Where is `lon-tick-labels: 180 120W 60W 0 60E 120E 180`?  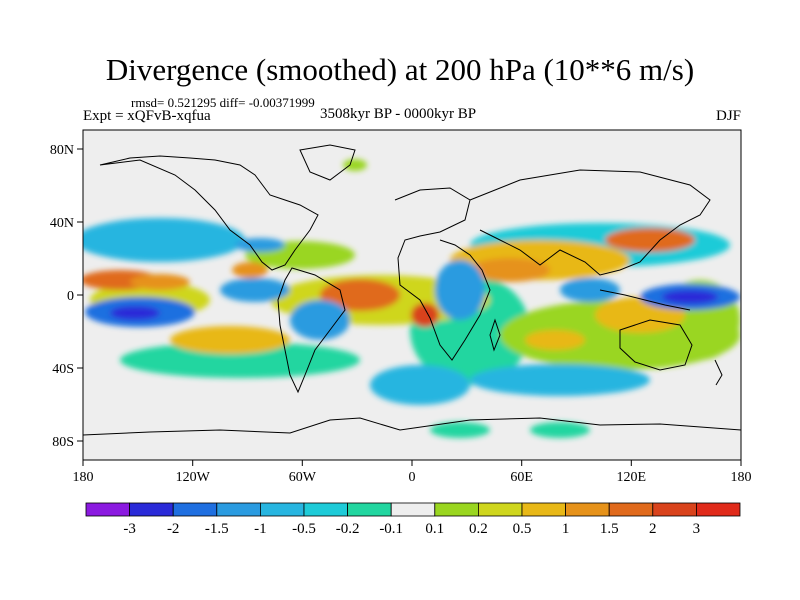 lon-tick-labels: 180 120W 60W 0 60E 120E 180 is located at coordinates (412, 477).